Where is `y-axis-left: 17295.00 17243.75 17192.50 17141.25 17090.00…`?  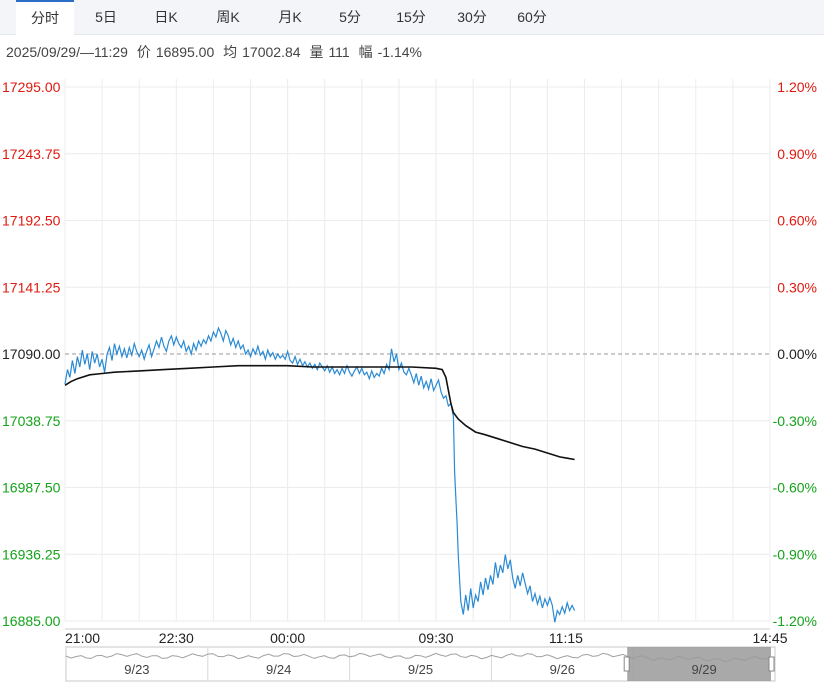 y-axis-left: 17295.00 17243.75 17192.50 17141.25 17090.00… is located at coordinates (31, 354).